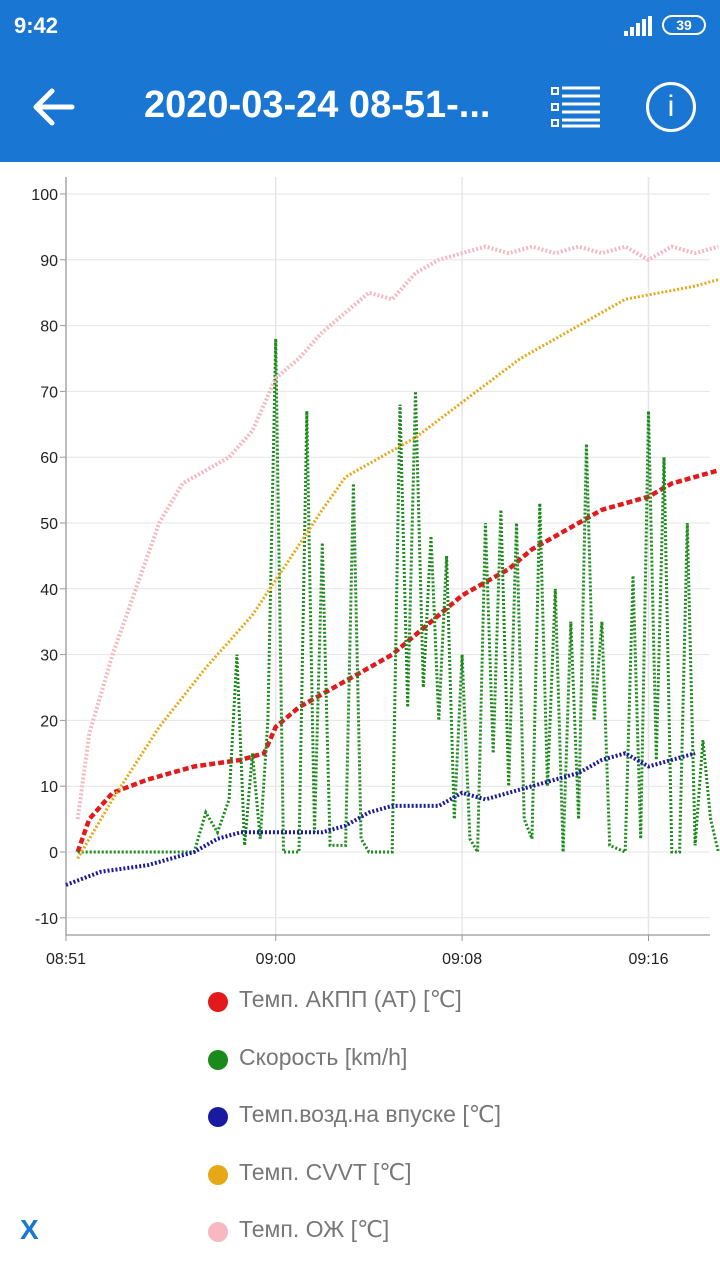 This screenshot has height=1280, width=720. What do you see at coordinates (276, 959) in the screenshot?
I see `x-tick-label: 09:00` at bounding box center [276, 959].